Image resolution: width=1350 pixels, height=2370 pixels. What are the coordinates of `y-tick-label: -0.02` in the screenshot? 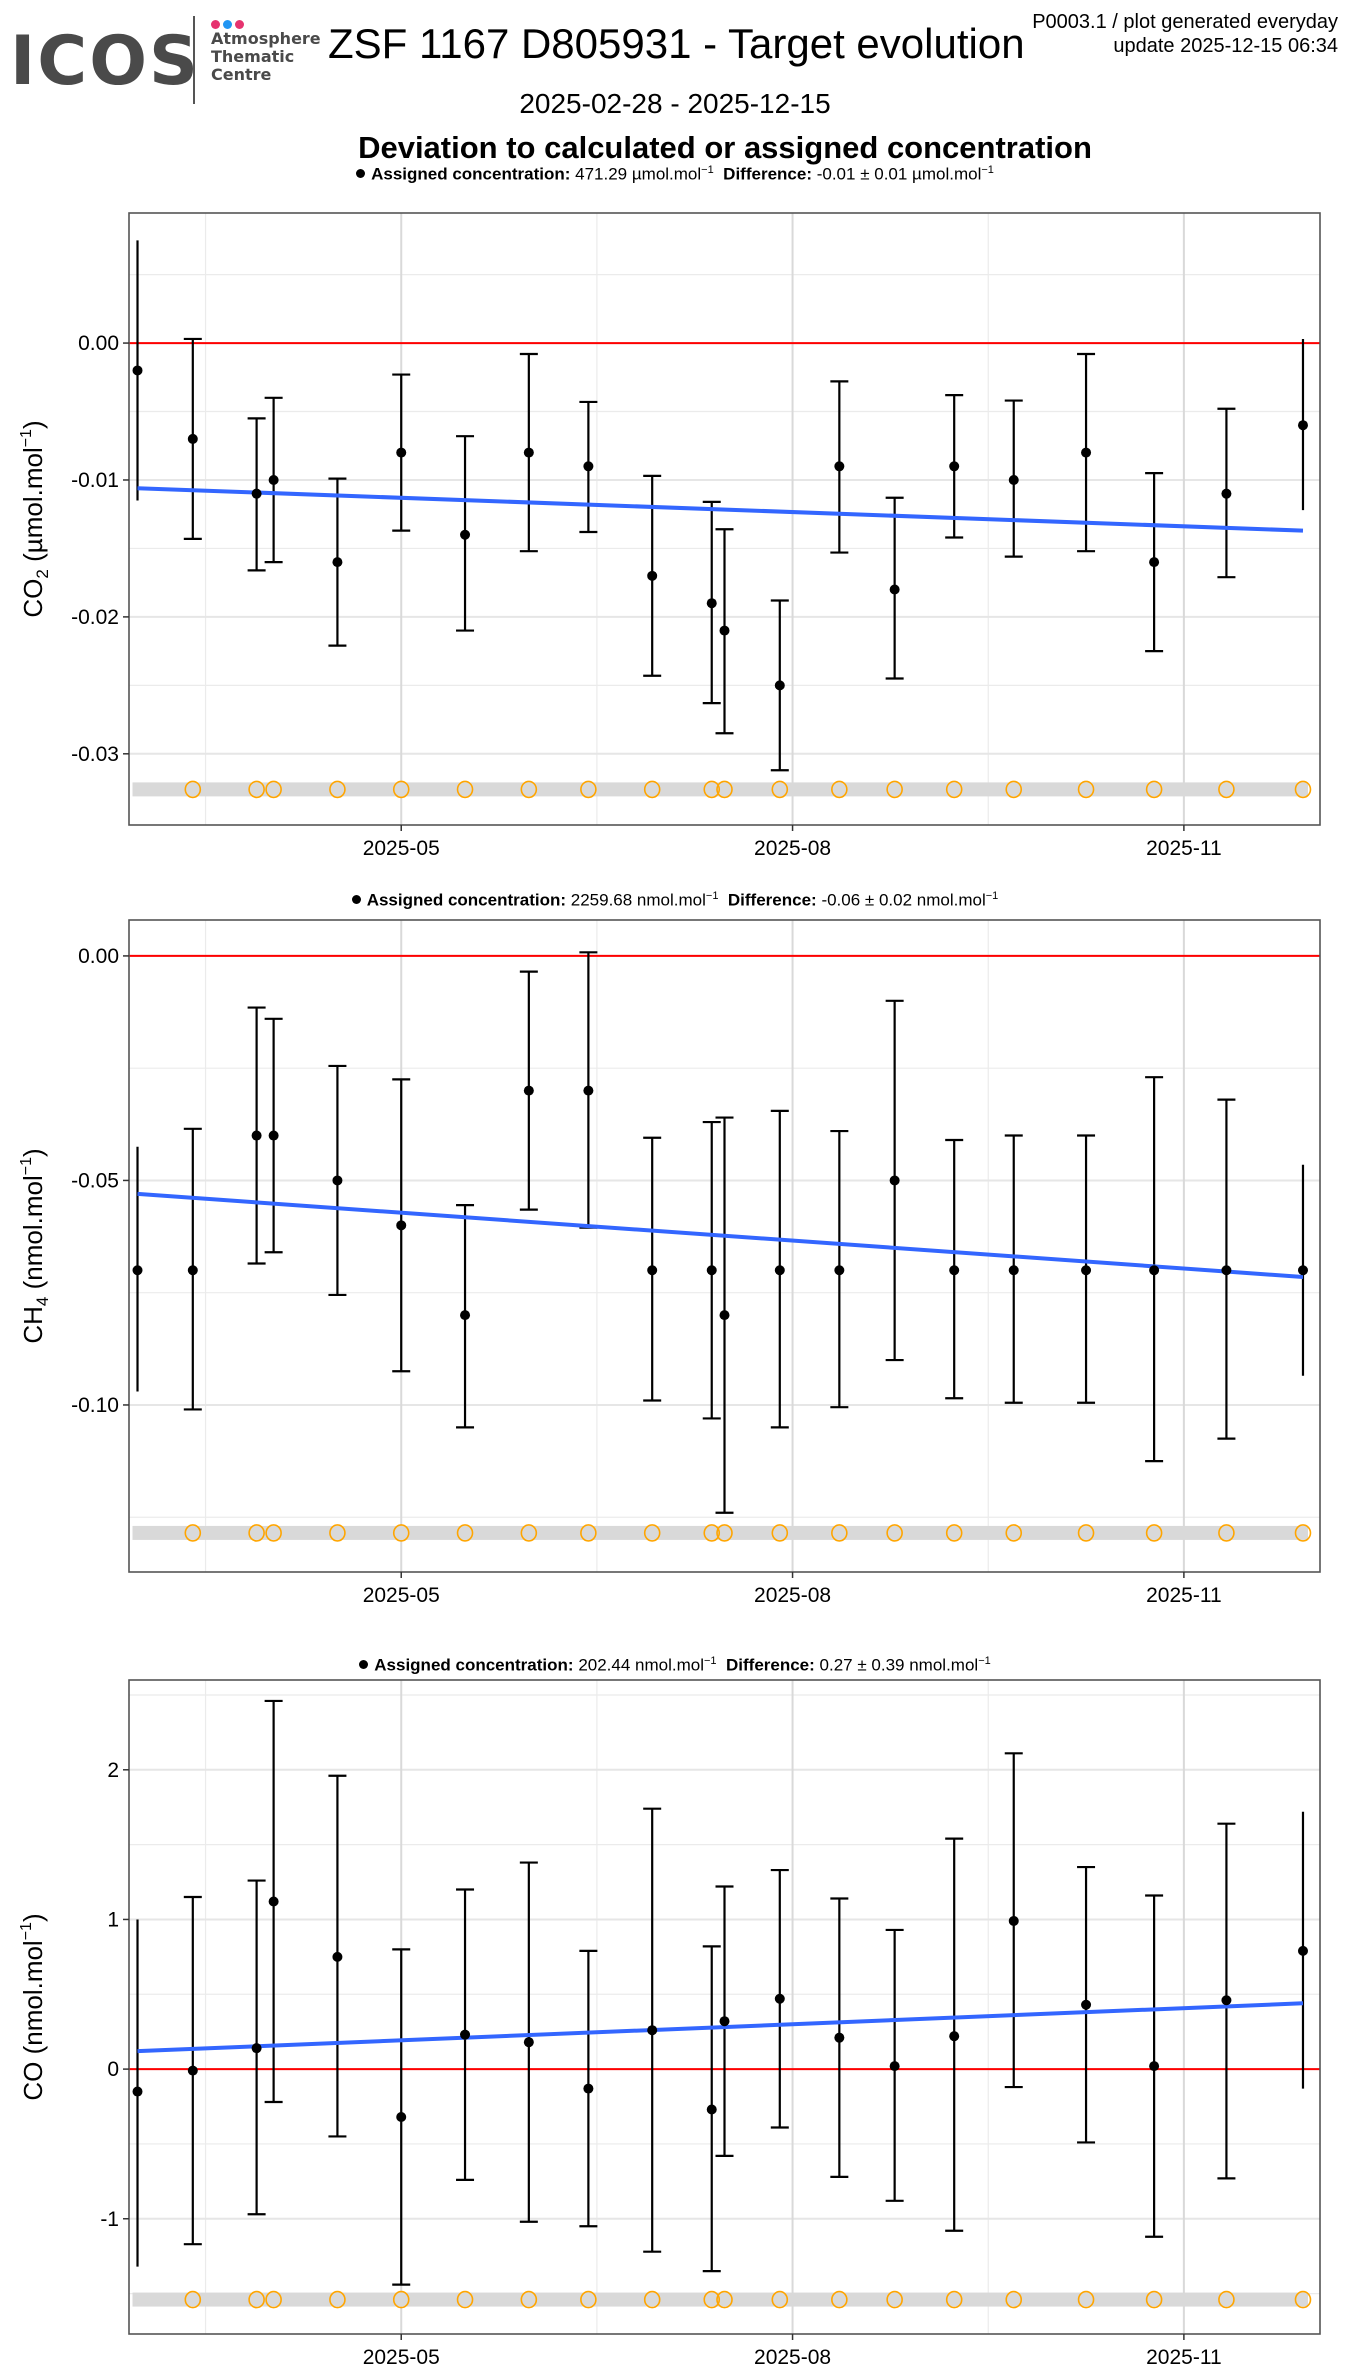 It's located at (95, 617).